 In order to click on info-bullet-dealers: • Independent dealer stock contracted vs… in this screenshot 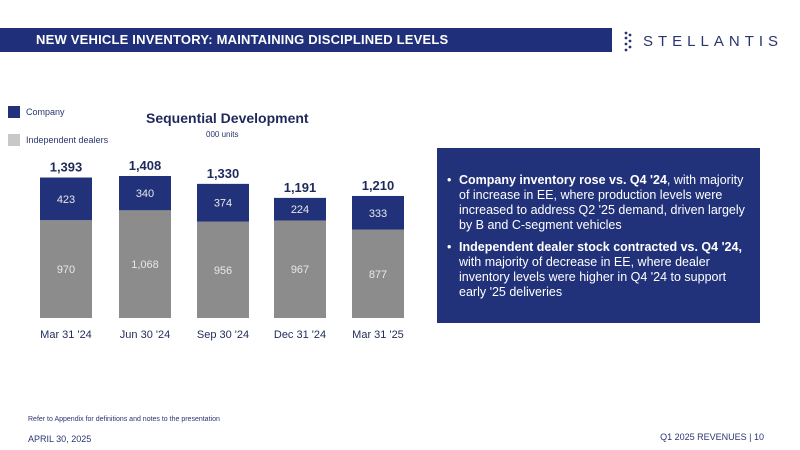, I will do `click(597, 270)`.